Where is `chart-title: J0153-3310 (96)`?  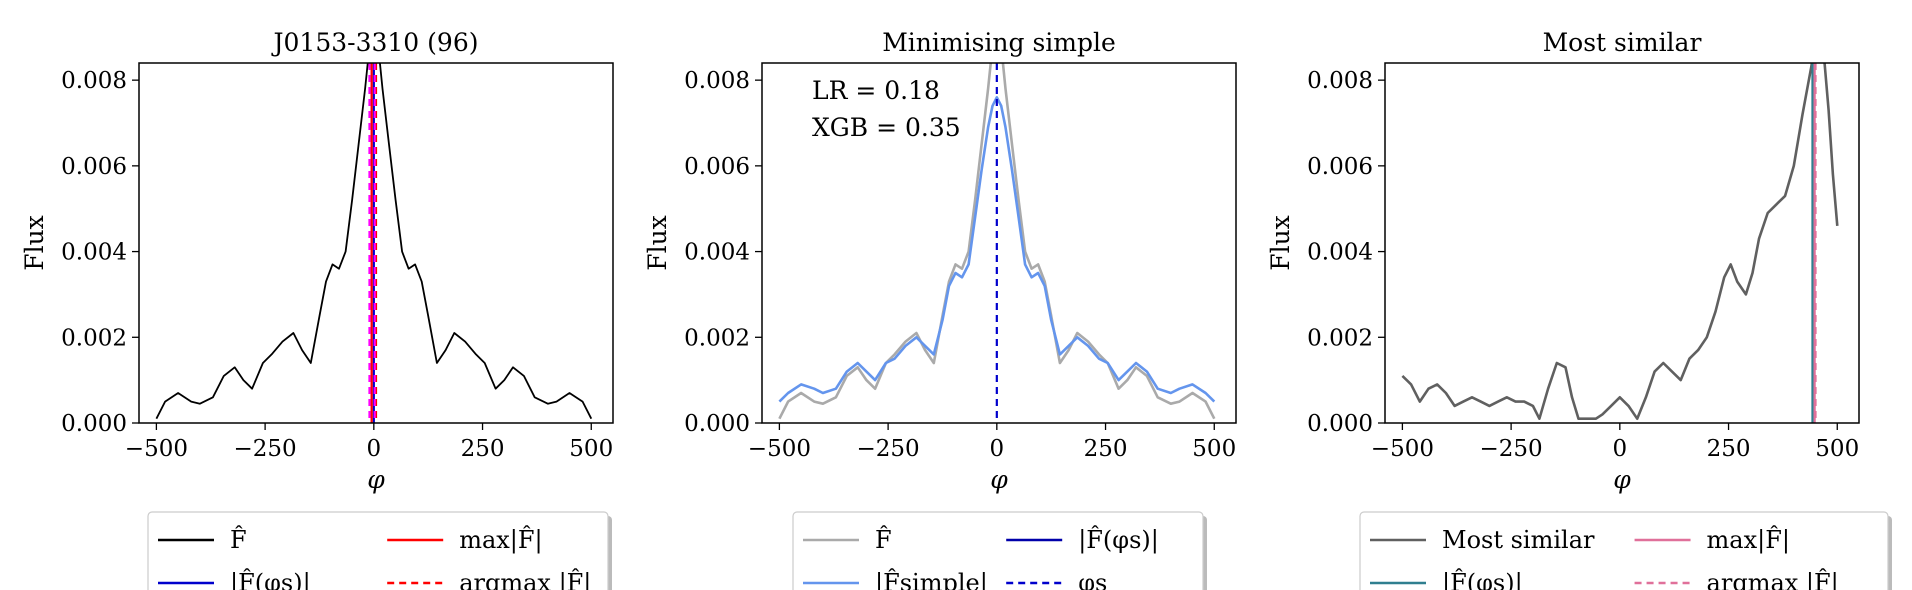
chart-title: J0153-3310 (96) is located at coordinates (375, 42).